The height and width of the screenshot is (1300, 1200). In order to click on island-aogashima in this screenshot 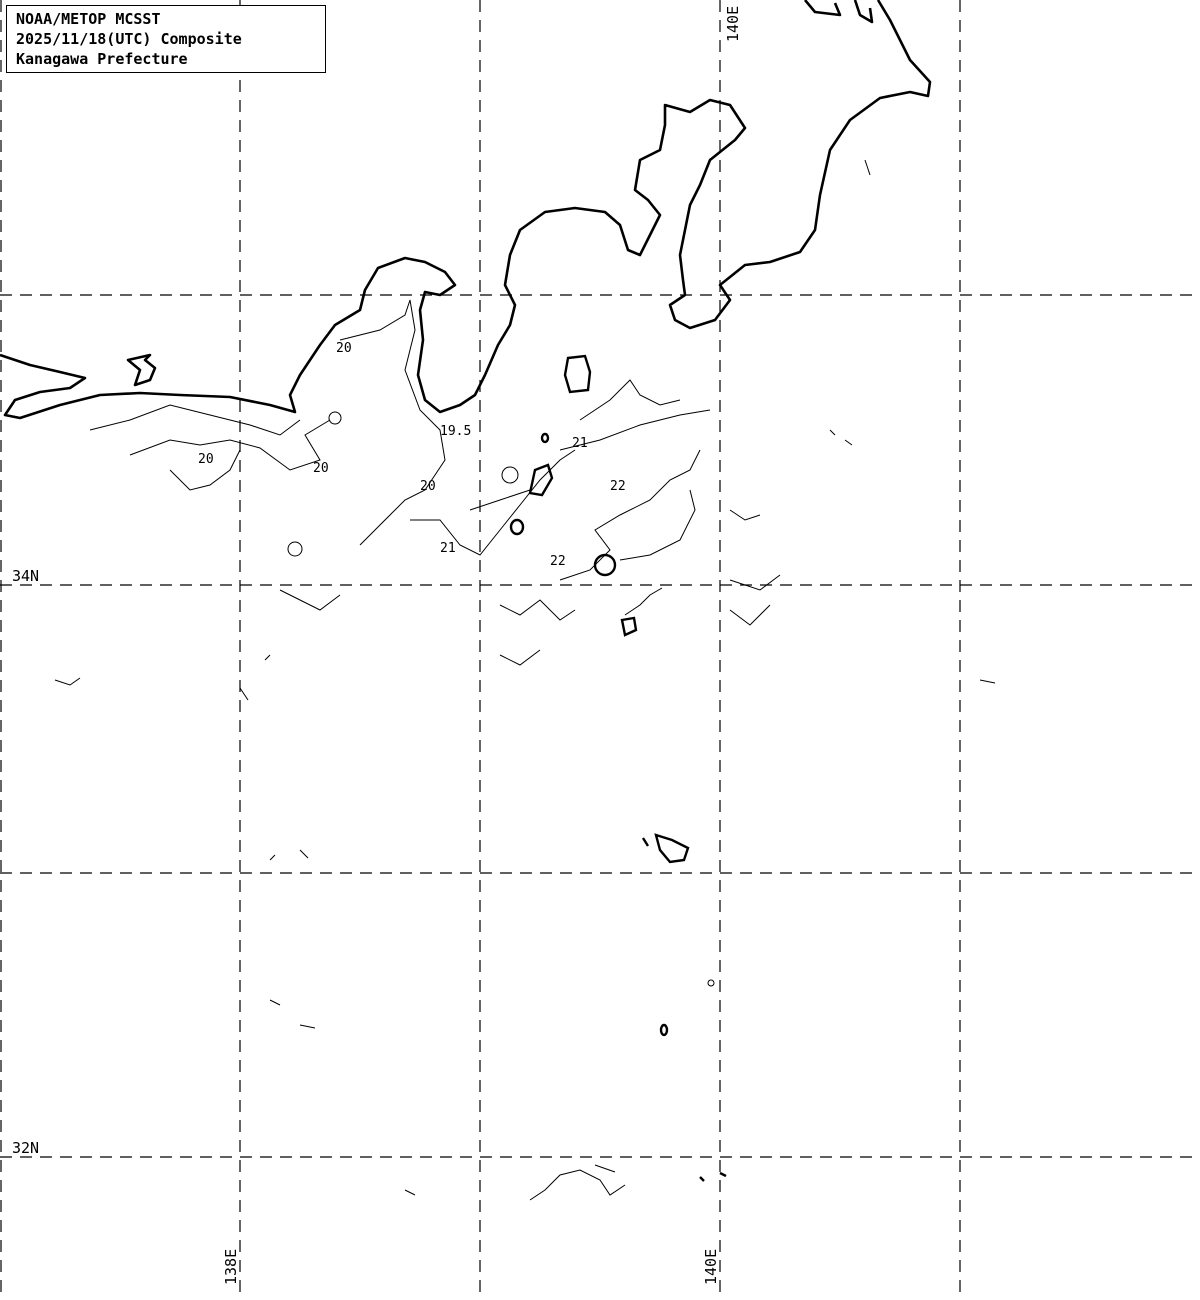, I will do `click(664, 1030)`.